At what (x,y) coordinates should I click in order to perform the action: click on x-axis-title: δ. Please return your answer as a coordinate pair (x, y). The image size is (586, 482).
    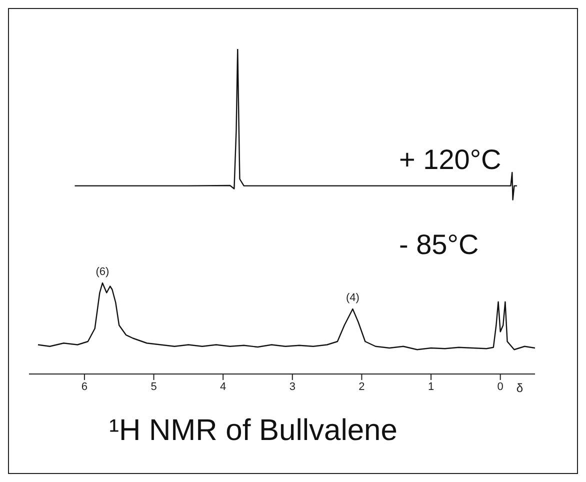
    Looking at the image, I should click on (520, 388).